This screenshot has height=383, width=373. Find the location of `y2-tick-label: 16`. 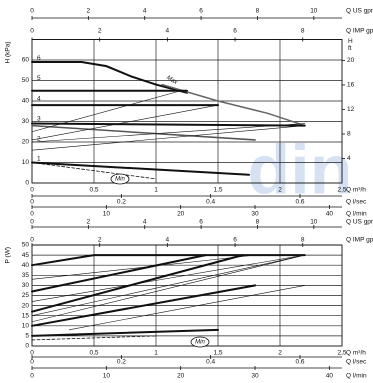

y2-tick-label: 16 is located at coordinates (351, 85).